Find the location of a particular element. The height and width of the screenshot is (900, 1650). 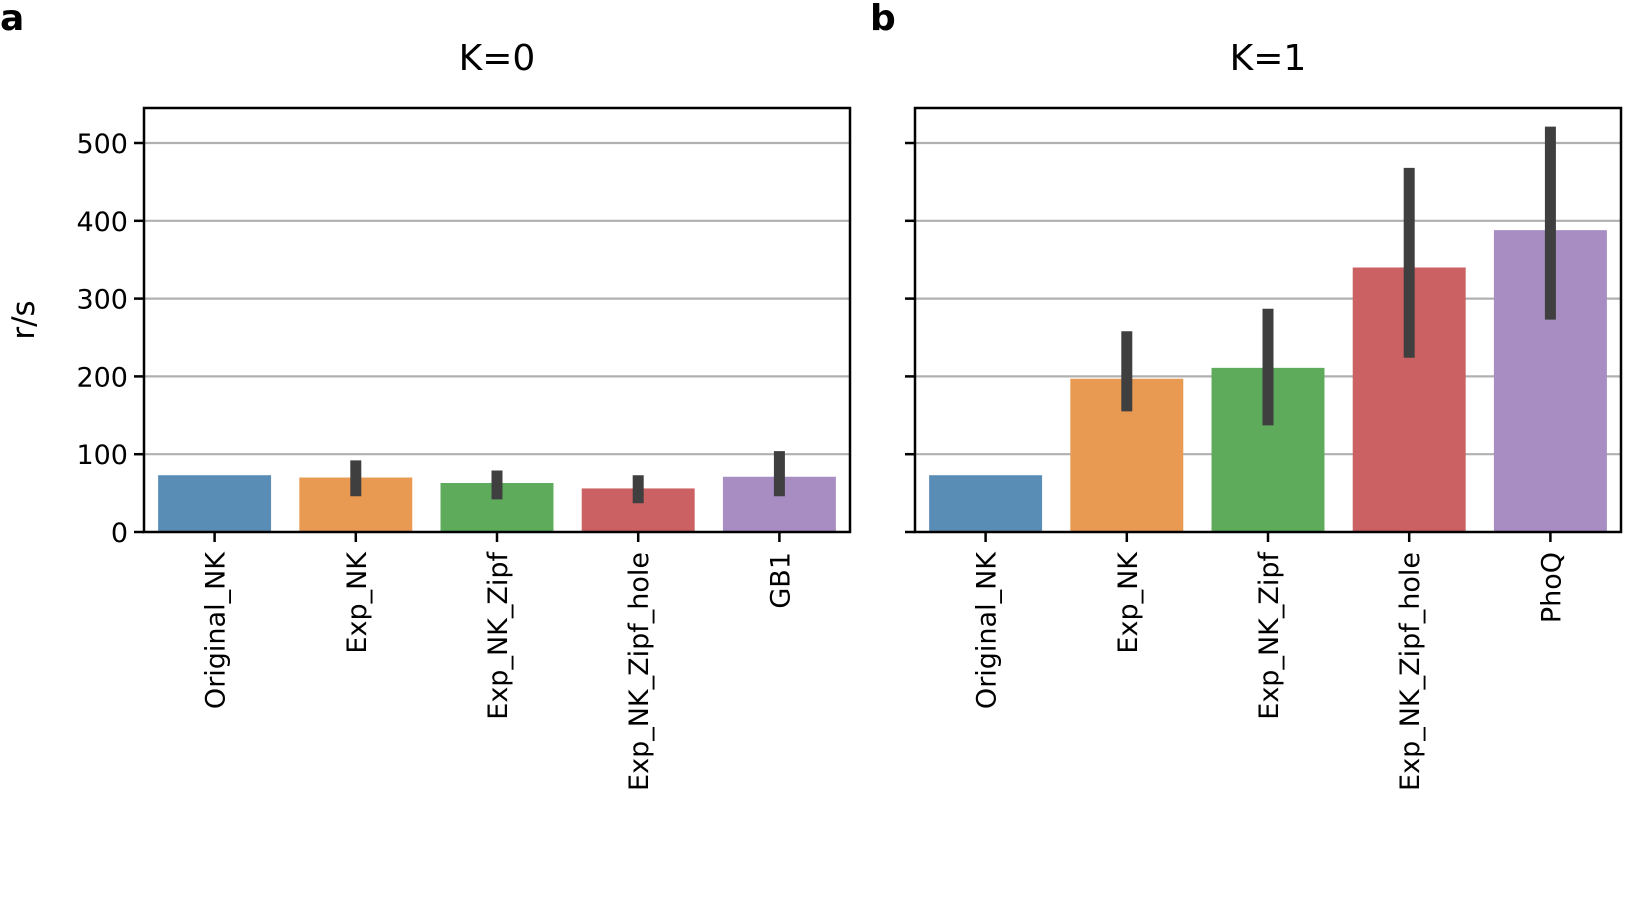

x-tick-label-GB1: GB1 is located at coordinates (780, 580).